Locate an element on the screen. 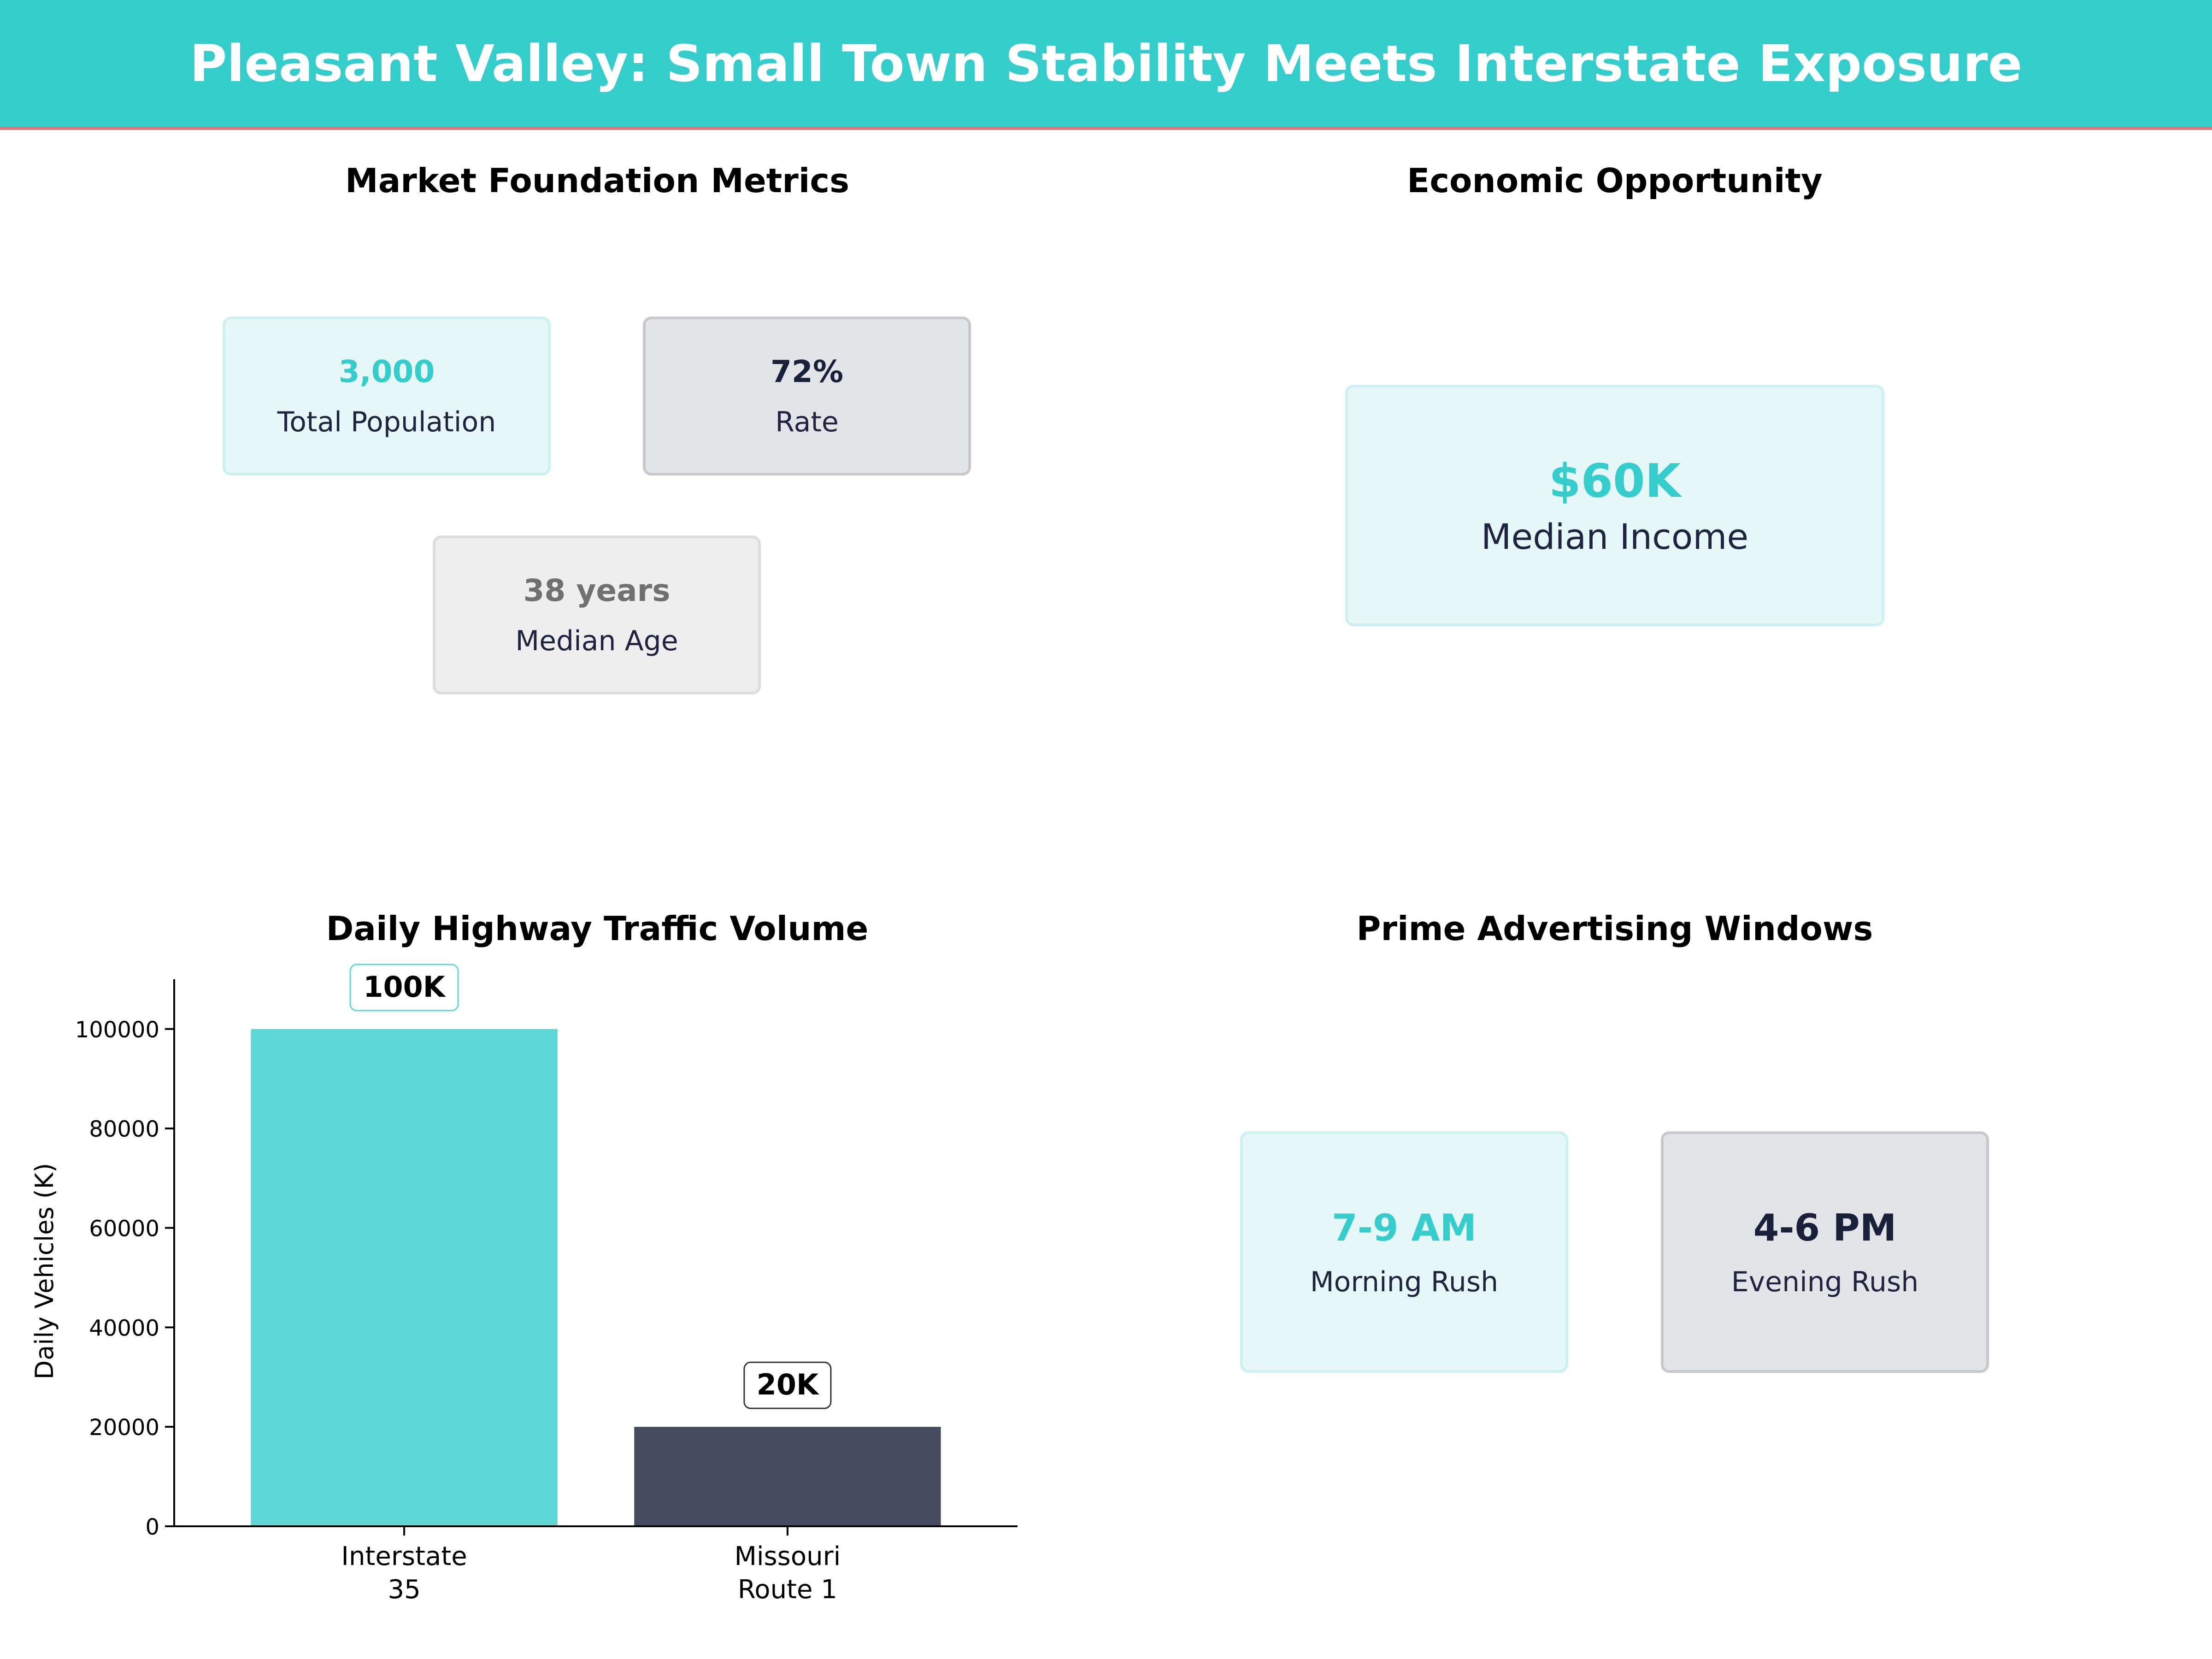 Image resolution: width=2212 pixels, height=1659 pixels. y-tick-label: 60000 is located at coordinates (124, 1229).